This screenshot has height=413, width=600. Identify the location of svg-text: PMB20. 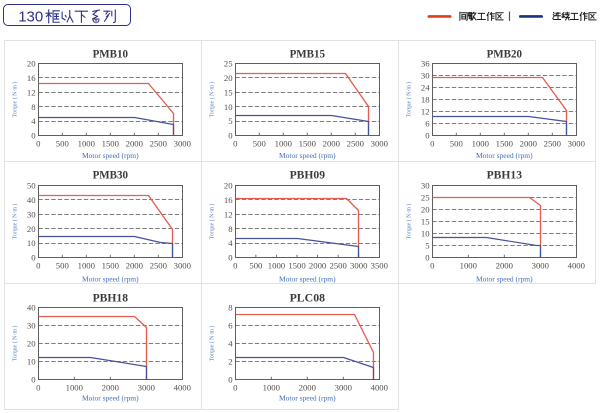
(504, 54).